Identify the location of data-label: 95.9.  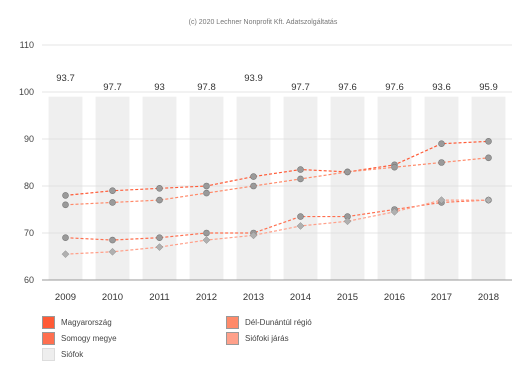
(488, 87).